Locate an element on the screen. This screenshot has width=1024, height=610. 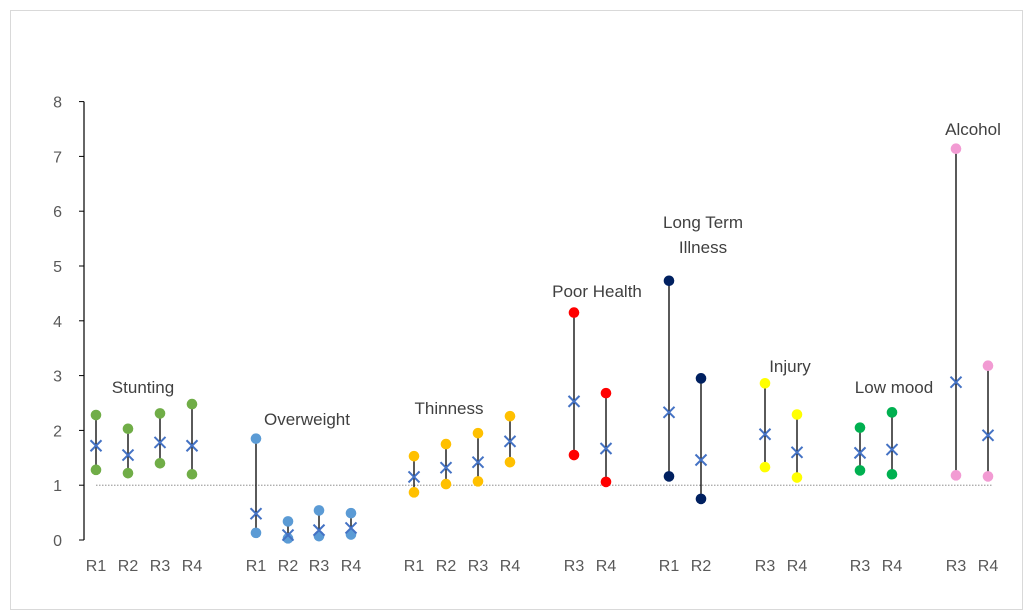
group-label-long-term-illness: Long Term is located at coordinates (703, 222).